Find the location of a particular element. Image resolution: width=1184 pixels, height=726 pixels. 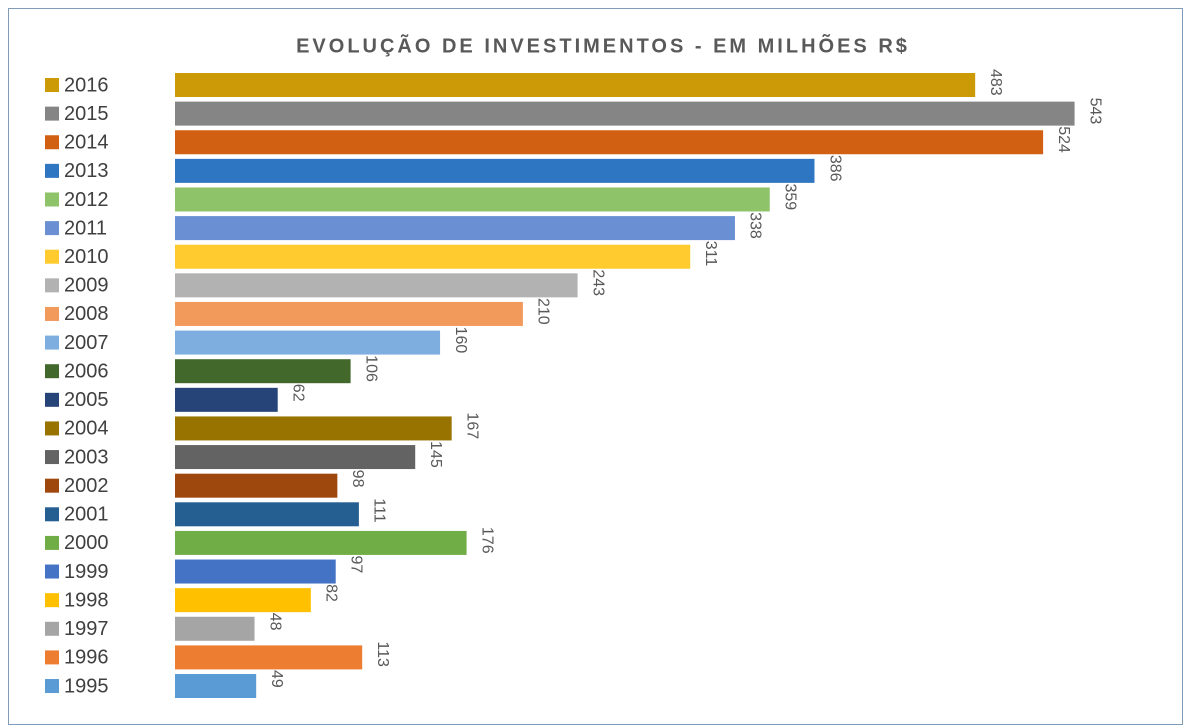

legend-text: 1997 is located at coordinates (86, 629).